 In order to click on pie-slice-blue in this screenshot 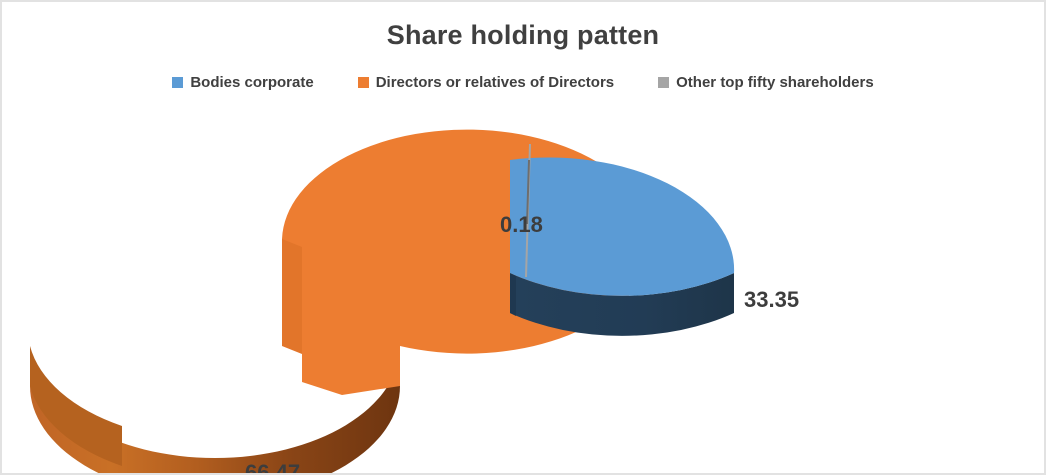, I will do `click(622, 246)`.